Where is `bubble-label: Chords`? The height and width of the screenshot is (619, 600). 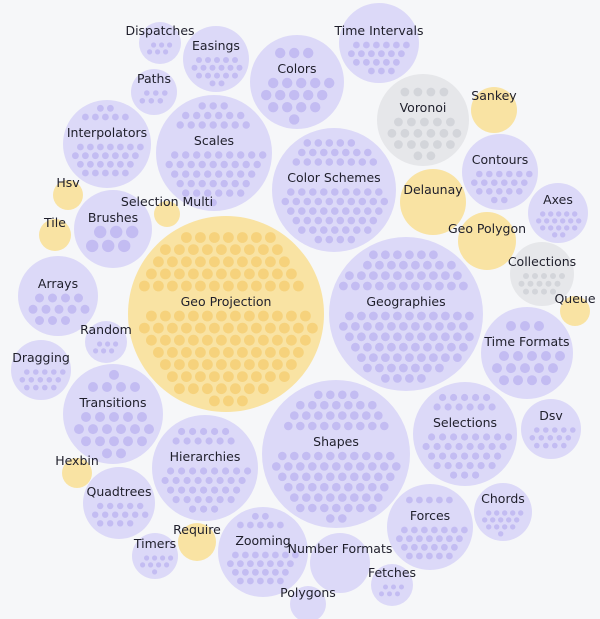
bubble-label: Chords is located at coordinates (503, 498).